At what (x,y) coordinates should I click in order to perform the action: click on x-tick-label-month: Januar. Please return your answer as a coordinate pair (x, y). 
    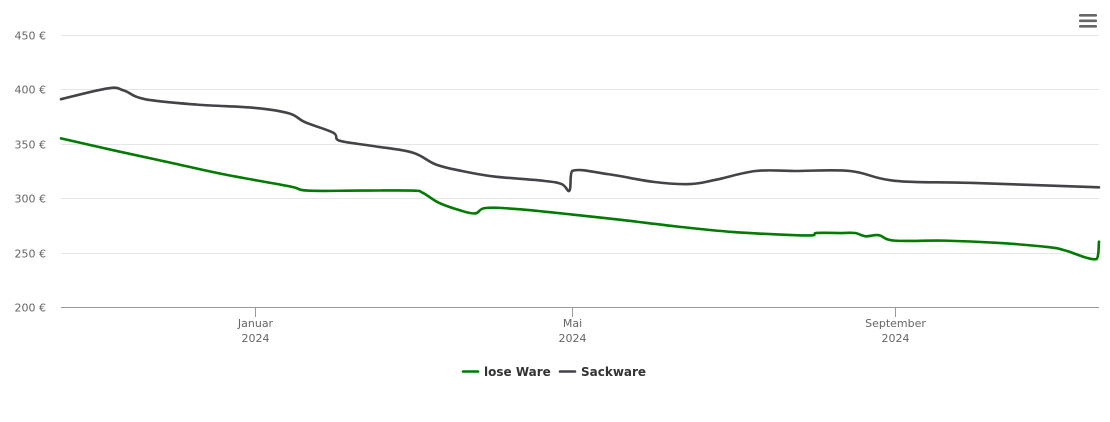
    Looking at the image, I should click on (255, 323).